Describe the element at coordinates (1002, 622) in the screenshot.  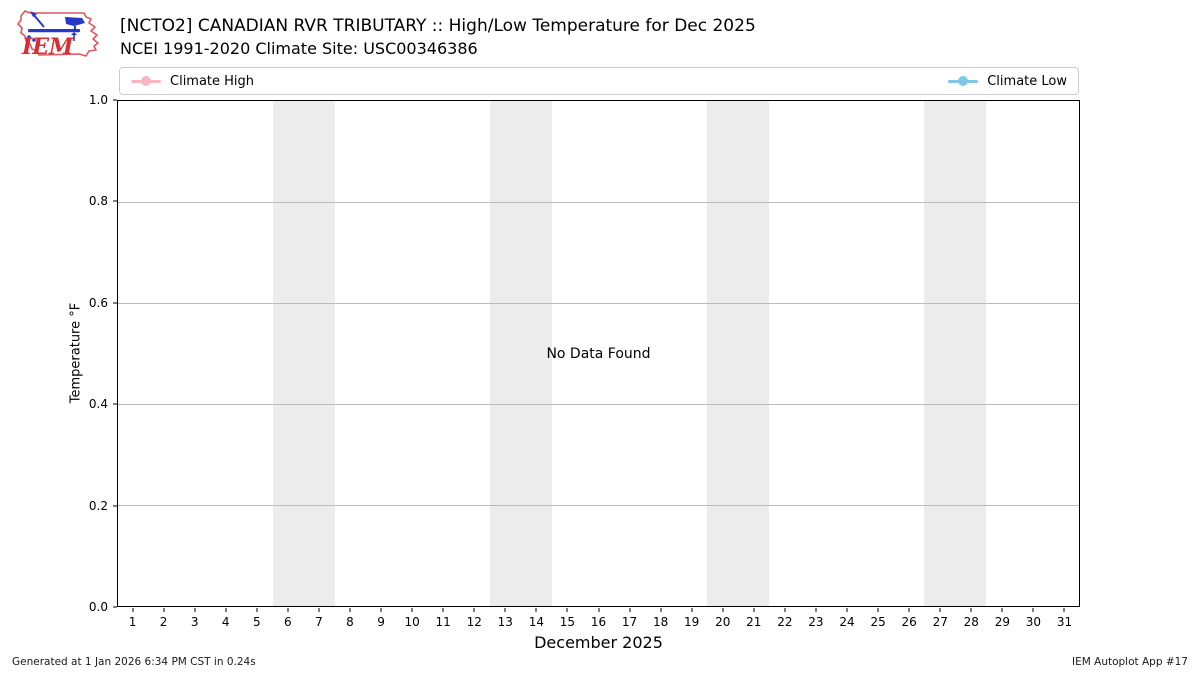
I see `x-tick-label: 29` at that location.